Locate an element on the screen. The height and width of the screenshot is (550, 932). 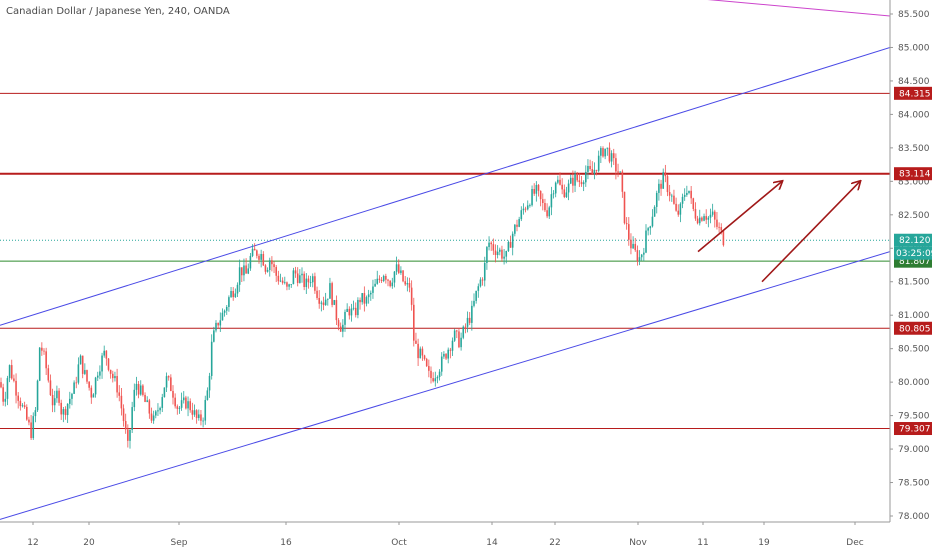
x-tick-label: Nov is located at coordinates (638, 543).